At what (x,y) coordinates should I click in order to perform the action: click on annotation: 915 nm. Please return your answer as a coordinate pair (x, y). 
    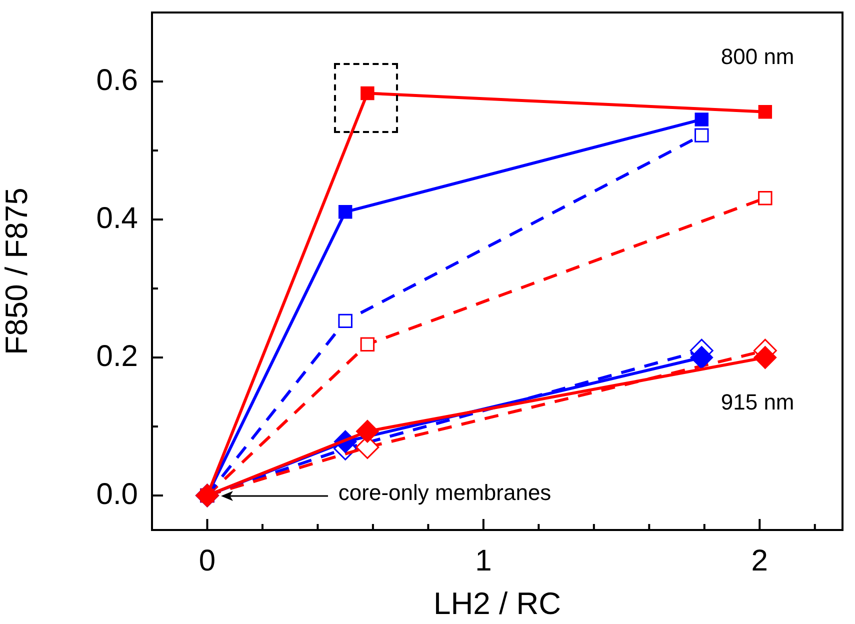
    Looking at the image, I should click on (757, 401).